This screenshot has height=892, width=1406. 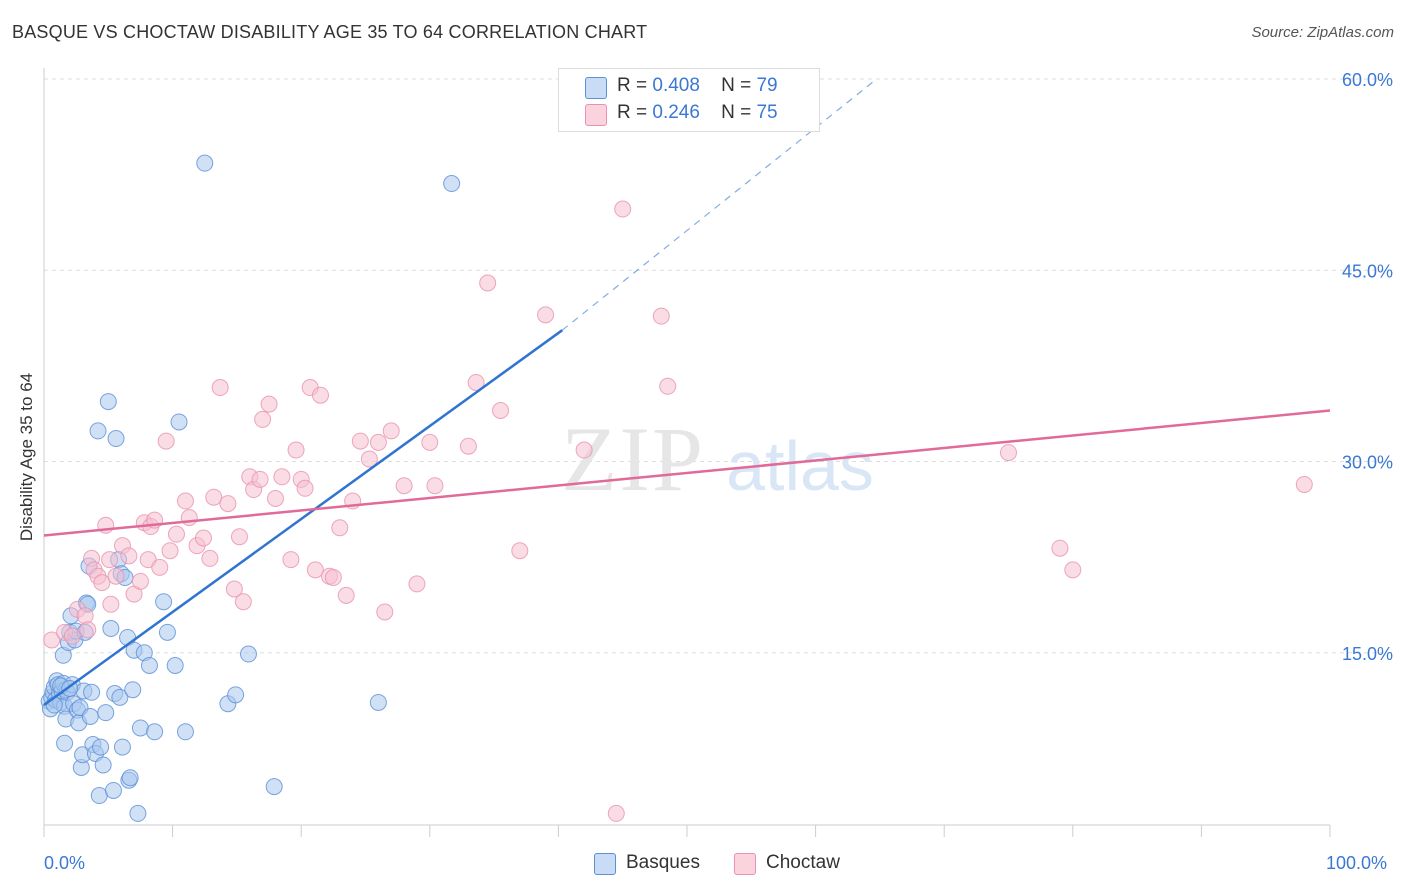 What do you see at coordinates (1367, 367) in the screenshot?
I see `y-tick-labels: 15.0% 30.0% 45.0% 60.0%` at bounding box center [1367, 367].